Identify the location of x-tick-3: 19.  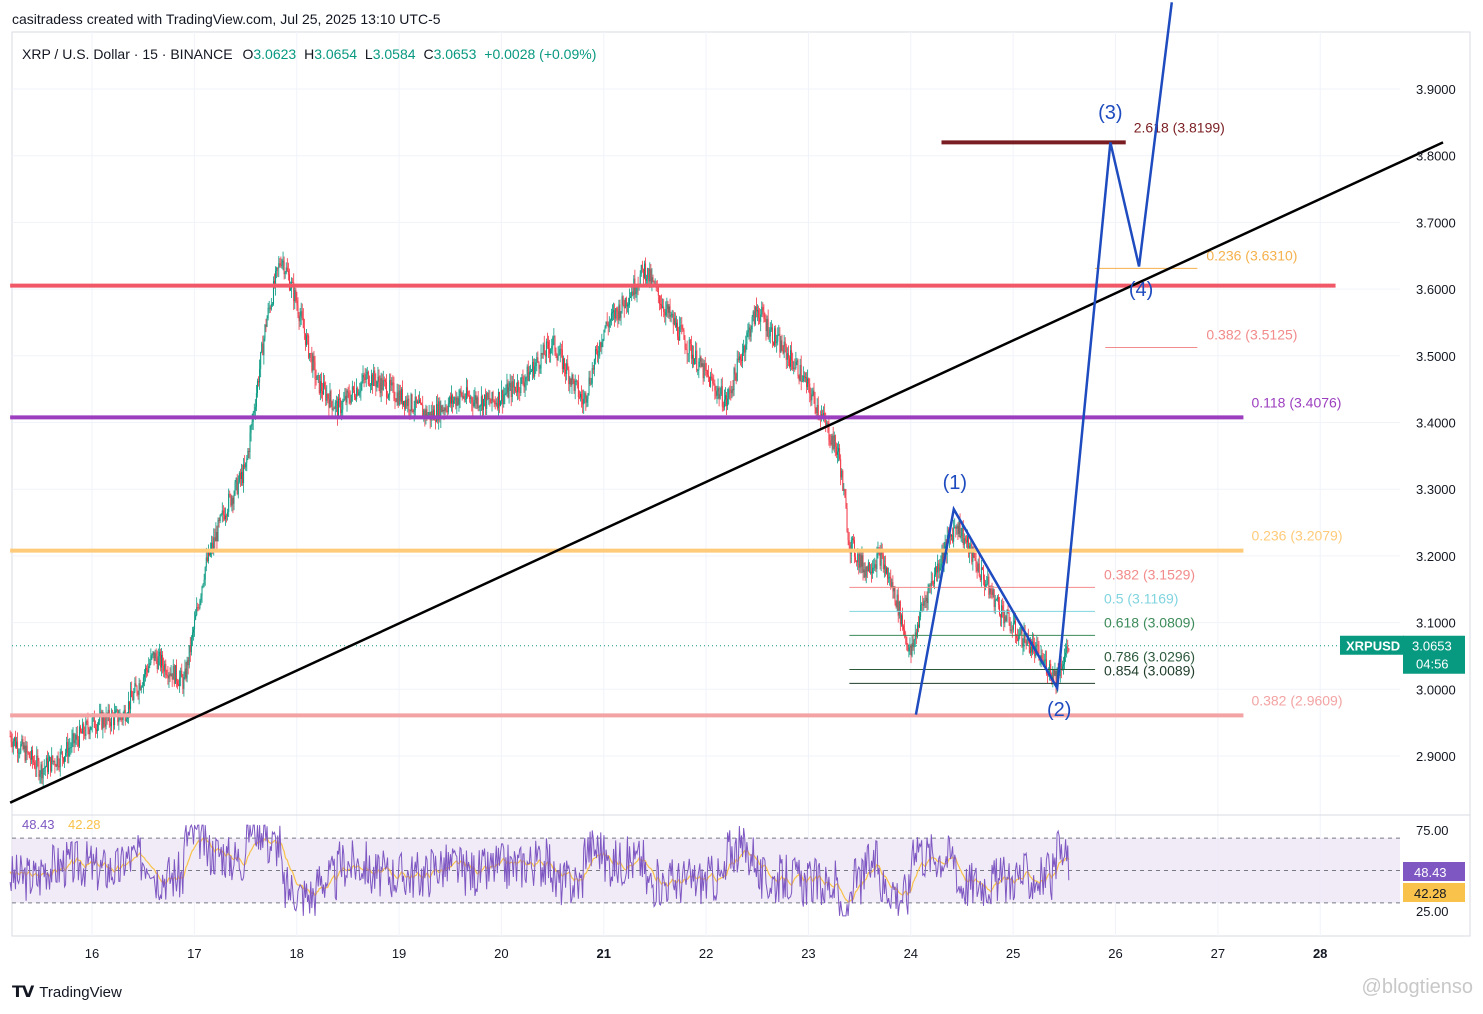
(399, 953).